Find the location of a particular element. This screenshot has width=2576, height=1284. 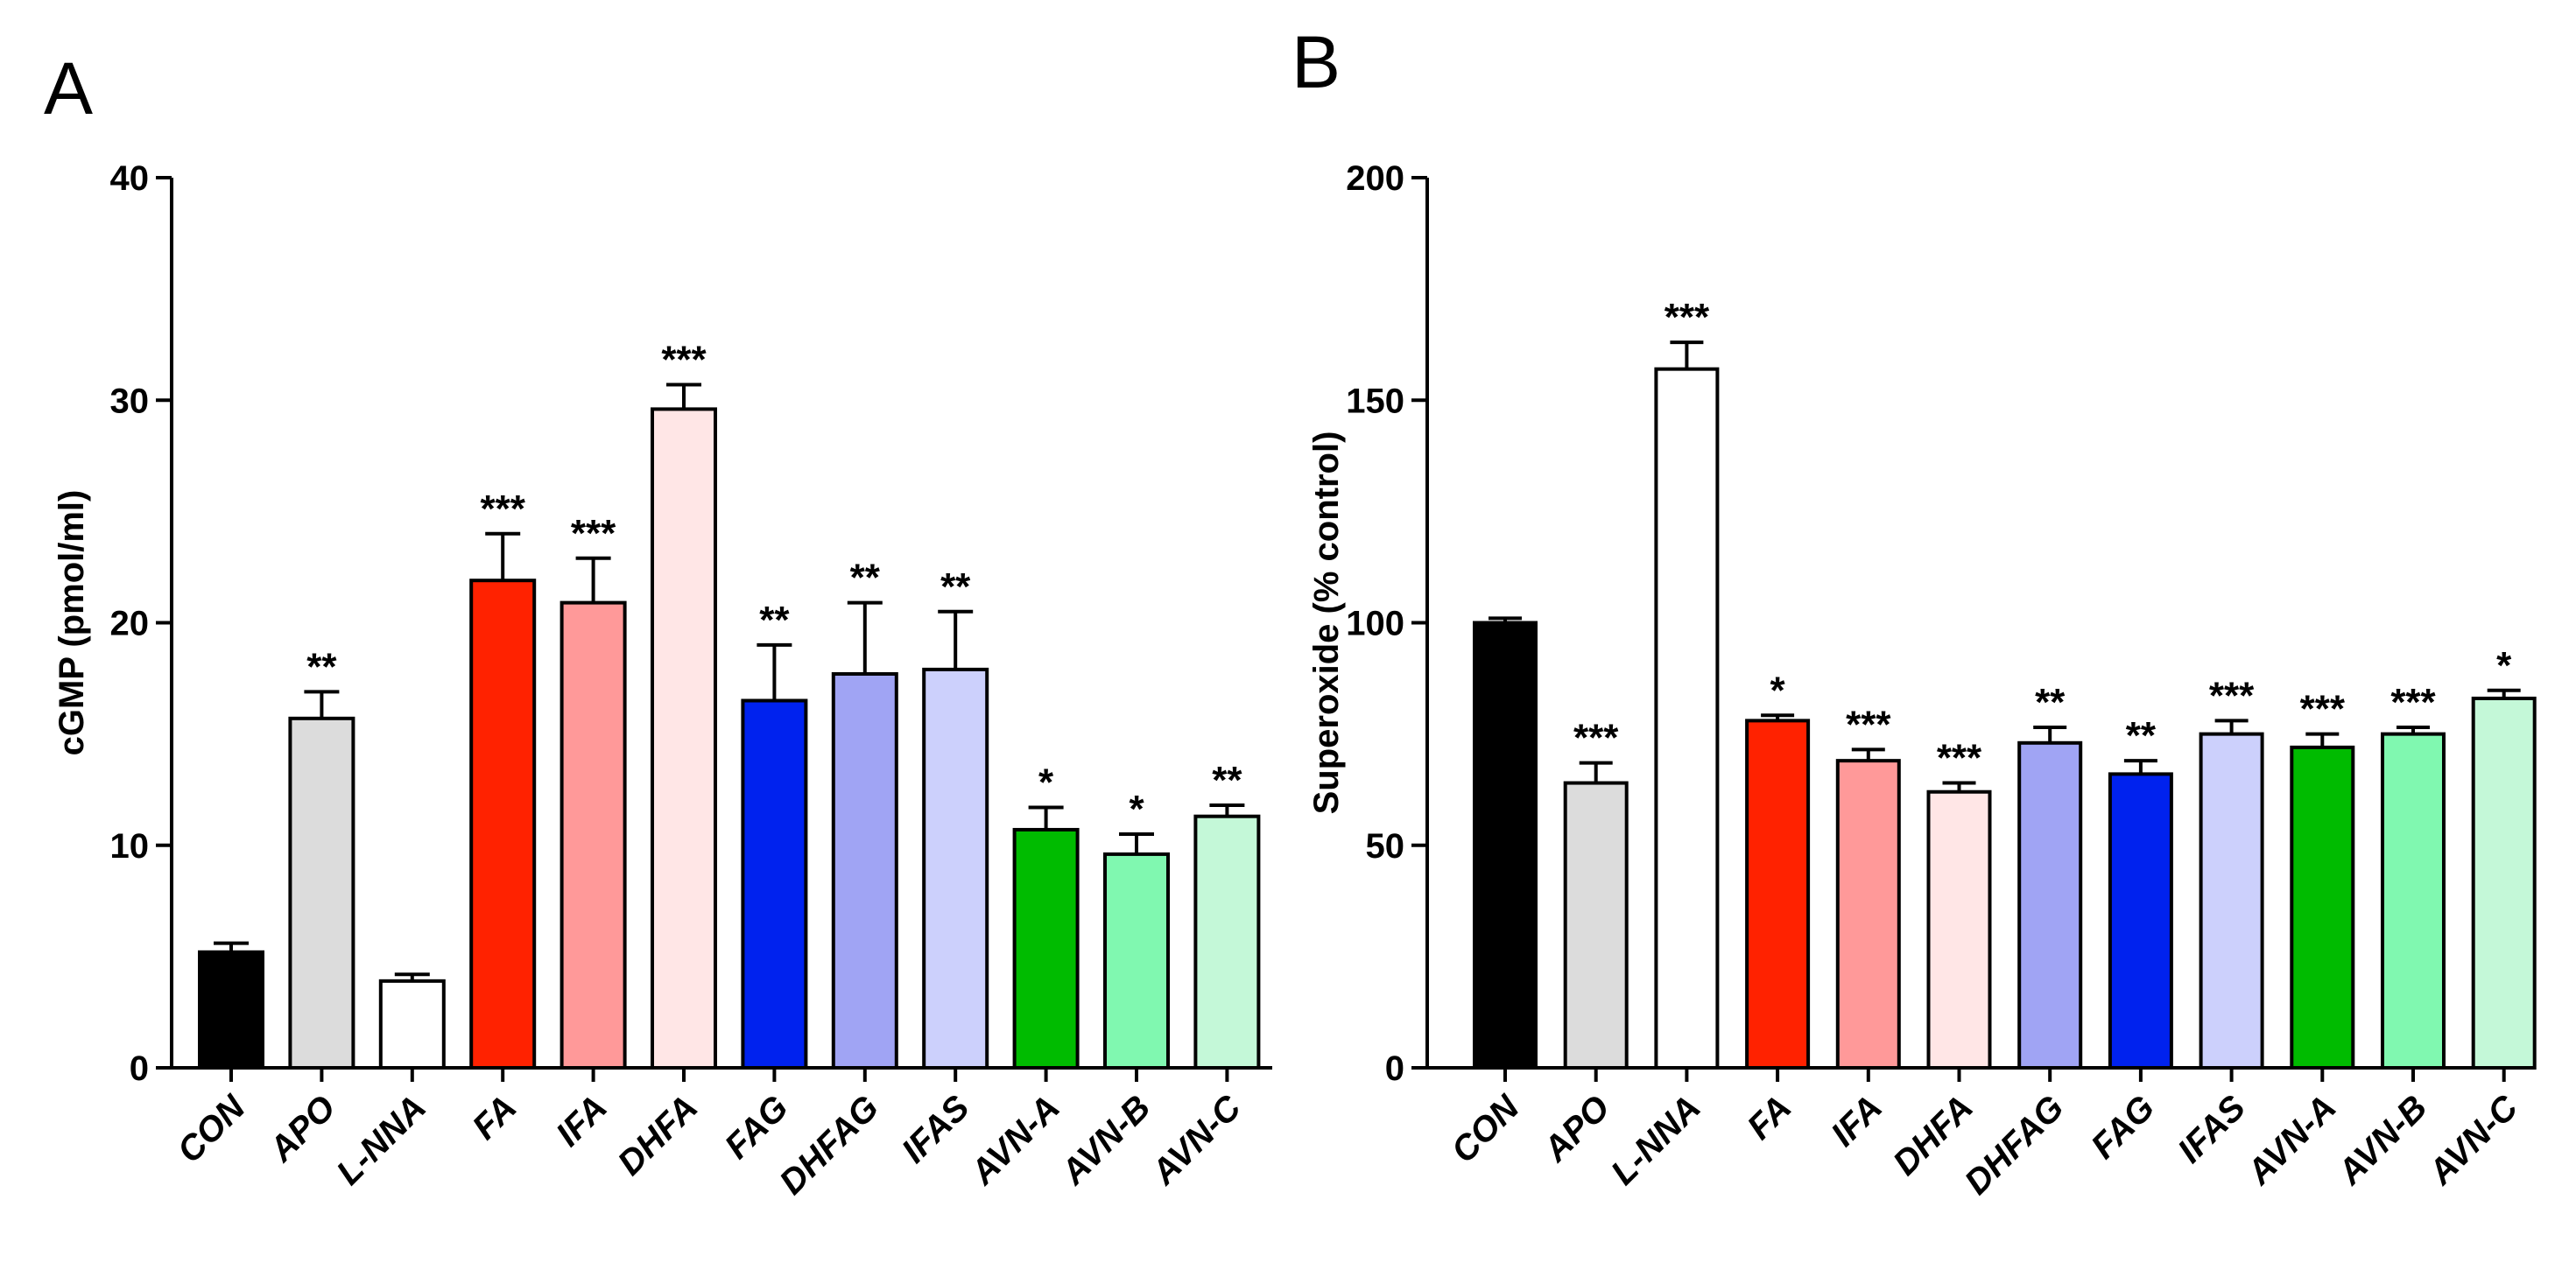

y-axis-title: cGMP (pmol/ml) is located at coordinates (72, 623).